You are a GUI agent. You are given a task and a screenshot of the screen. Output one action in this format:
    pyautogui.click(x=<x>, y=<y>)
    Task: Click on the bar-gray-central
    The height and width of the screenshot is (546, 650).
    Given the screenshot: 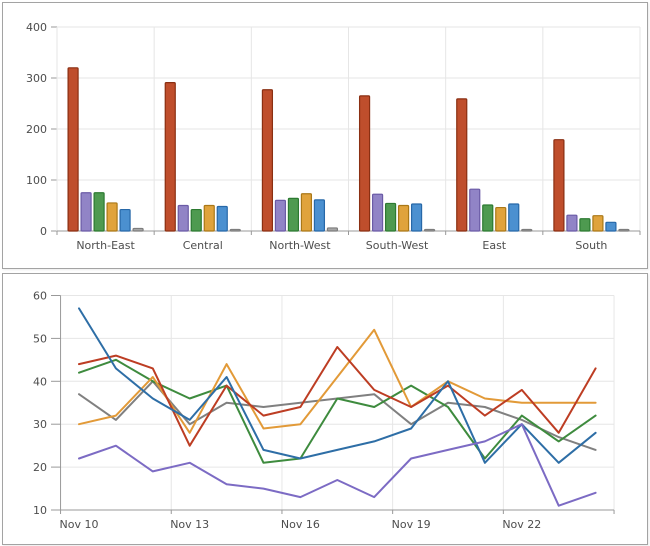 What is the action you would take?
    pyautogui.click(x=235, y=230)
    